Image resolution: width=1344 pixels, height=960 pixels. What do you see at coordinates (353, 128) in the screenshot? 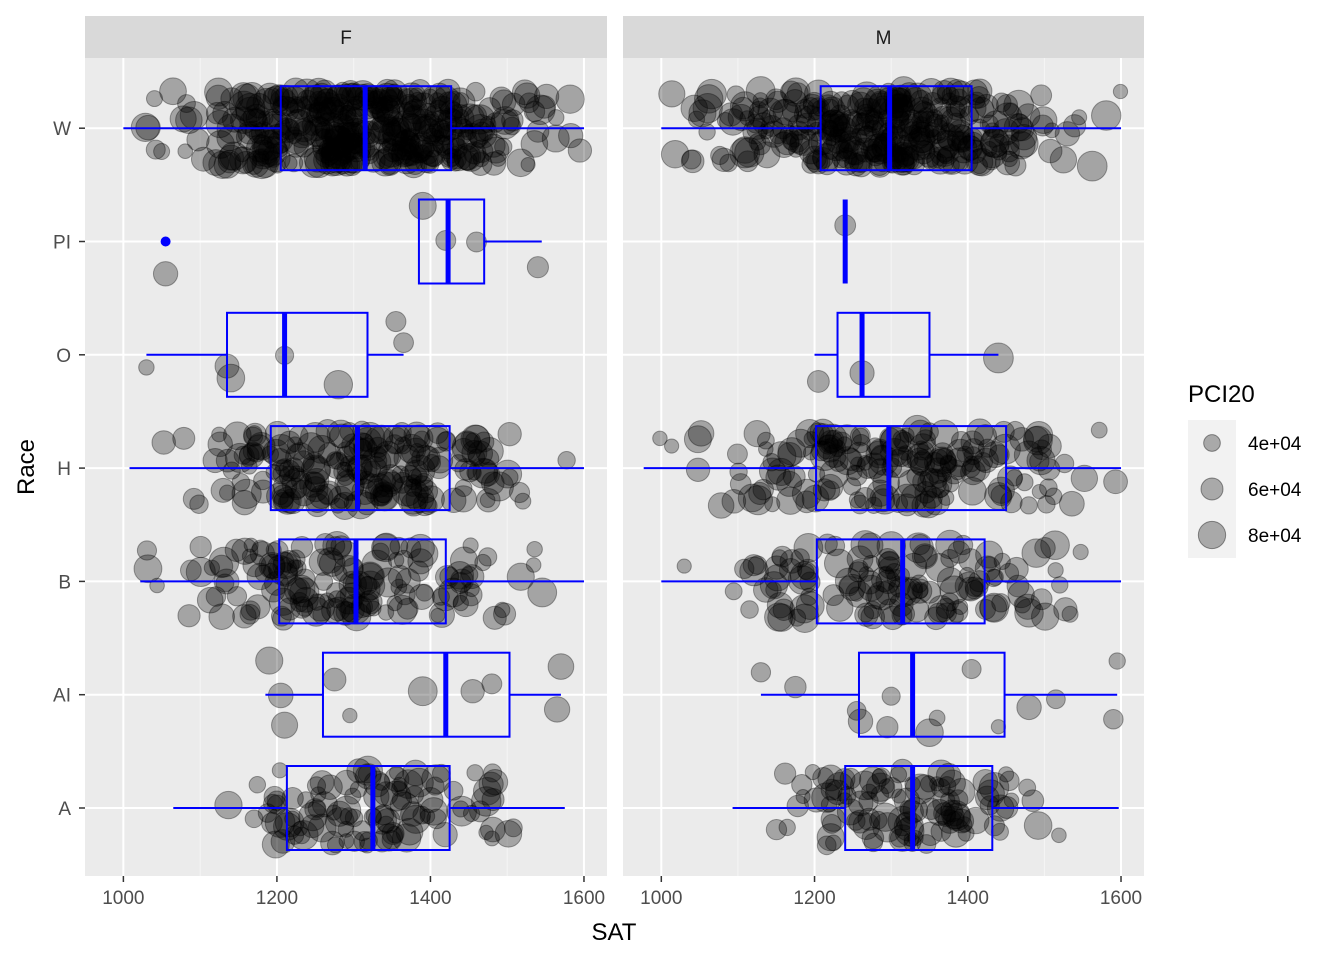
I see `box-F-W` at bounding box center [353, 128].